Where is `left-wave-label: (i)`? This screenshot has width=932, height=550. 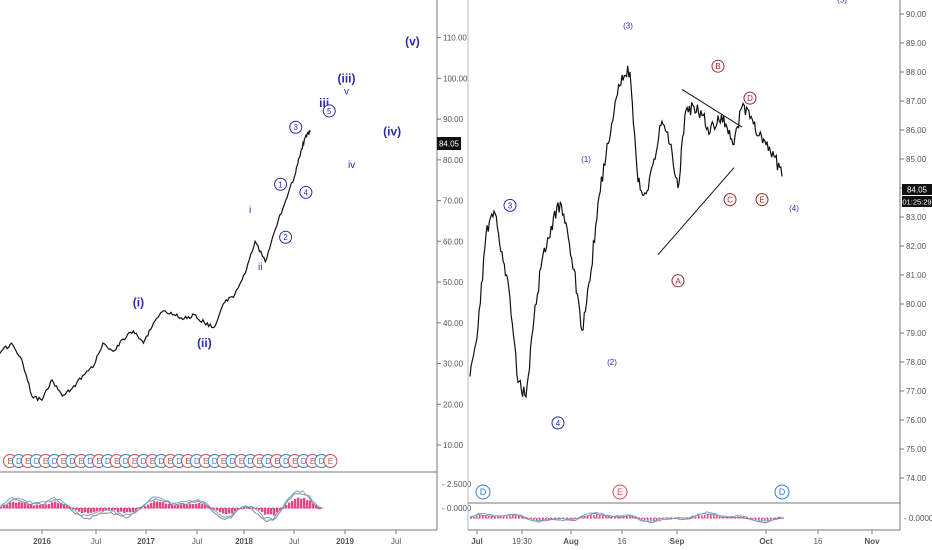 left-wave-label: (i) is located at coordinates (138, 302).